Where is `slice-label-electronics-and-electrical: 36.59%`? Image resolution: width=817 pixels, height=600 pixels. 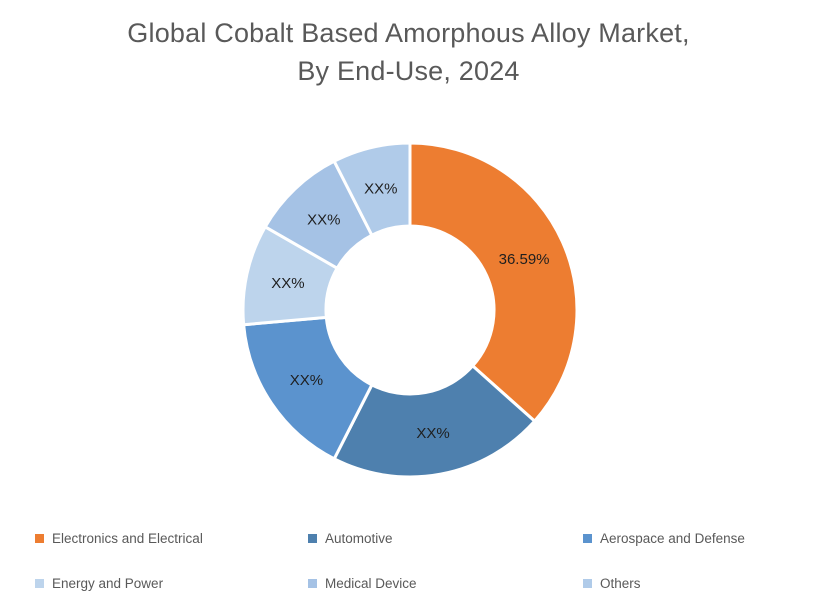 slice-label-electronics-and-electrical: 36.59% is located at coordinates (524, 259).